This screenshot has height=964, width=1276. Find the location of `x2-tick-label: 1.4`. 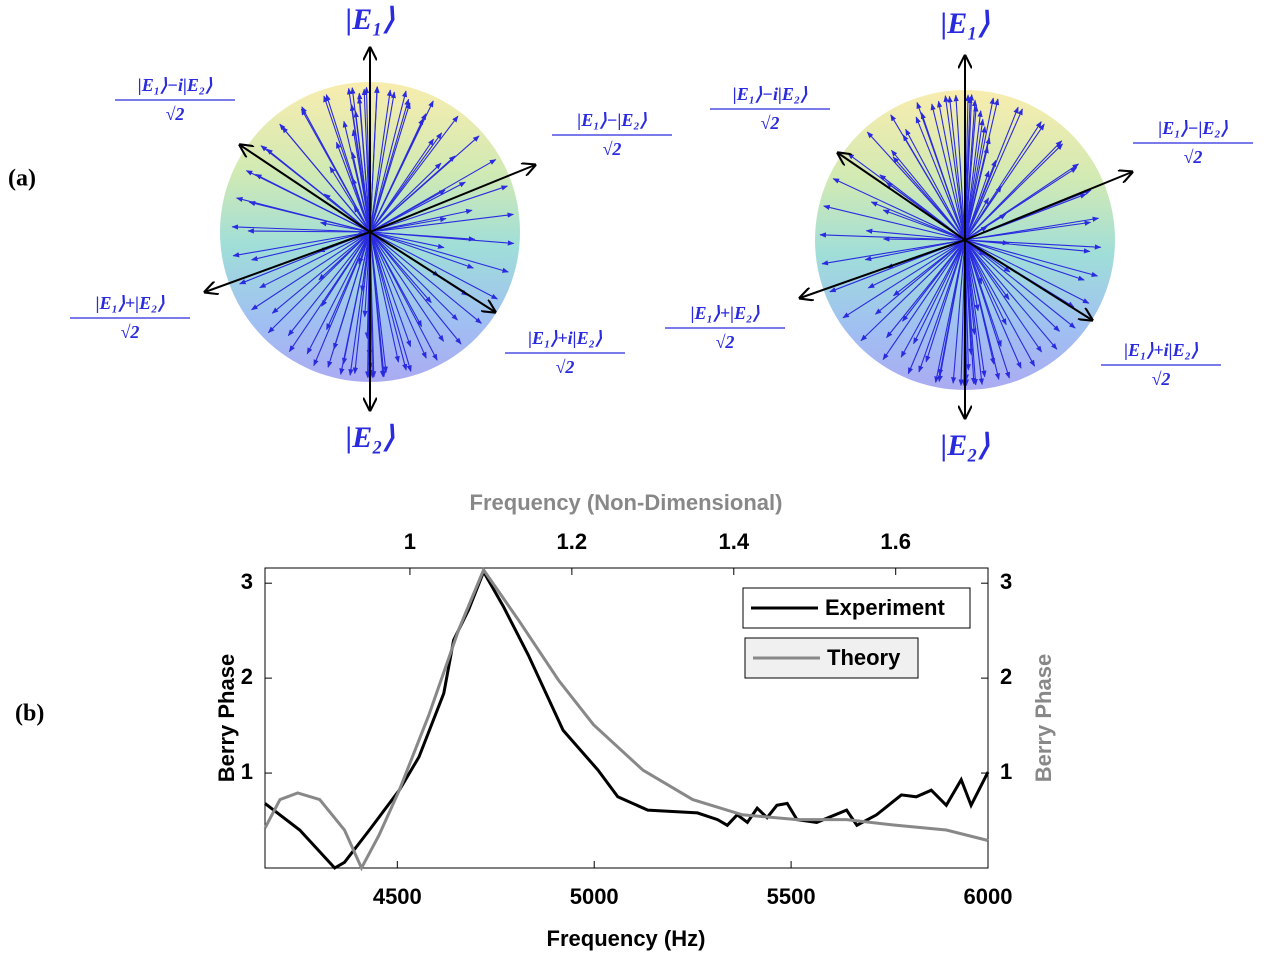

x2-tick-label: 1.4 is located at coordinates (733, 541).